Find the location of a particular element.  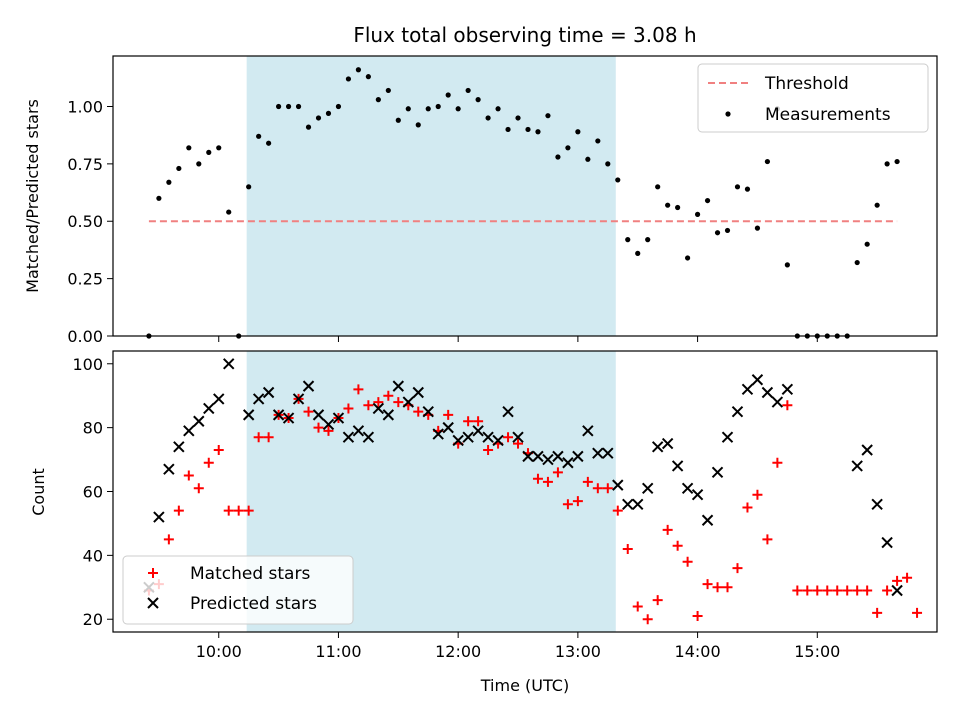

top-legend-box is located at coordinates (813, 98).